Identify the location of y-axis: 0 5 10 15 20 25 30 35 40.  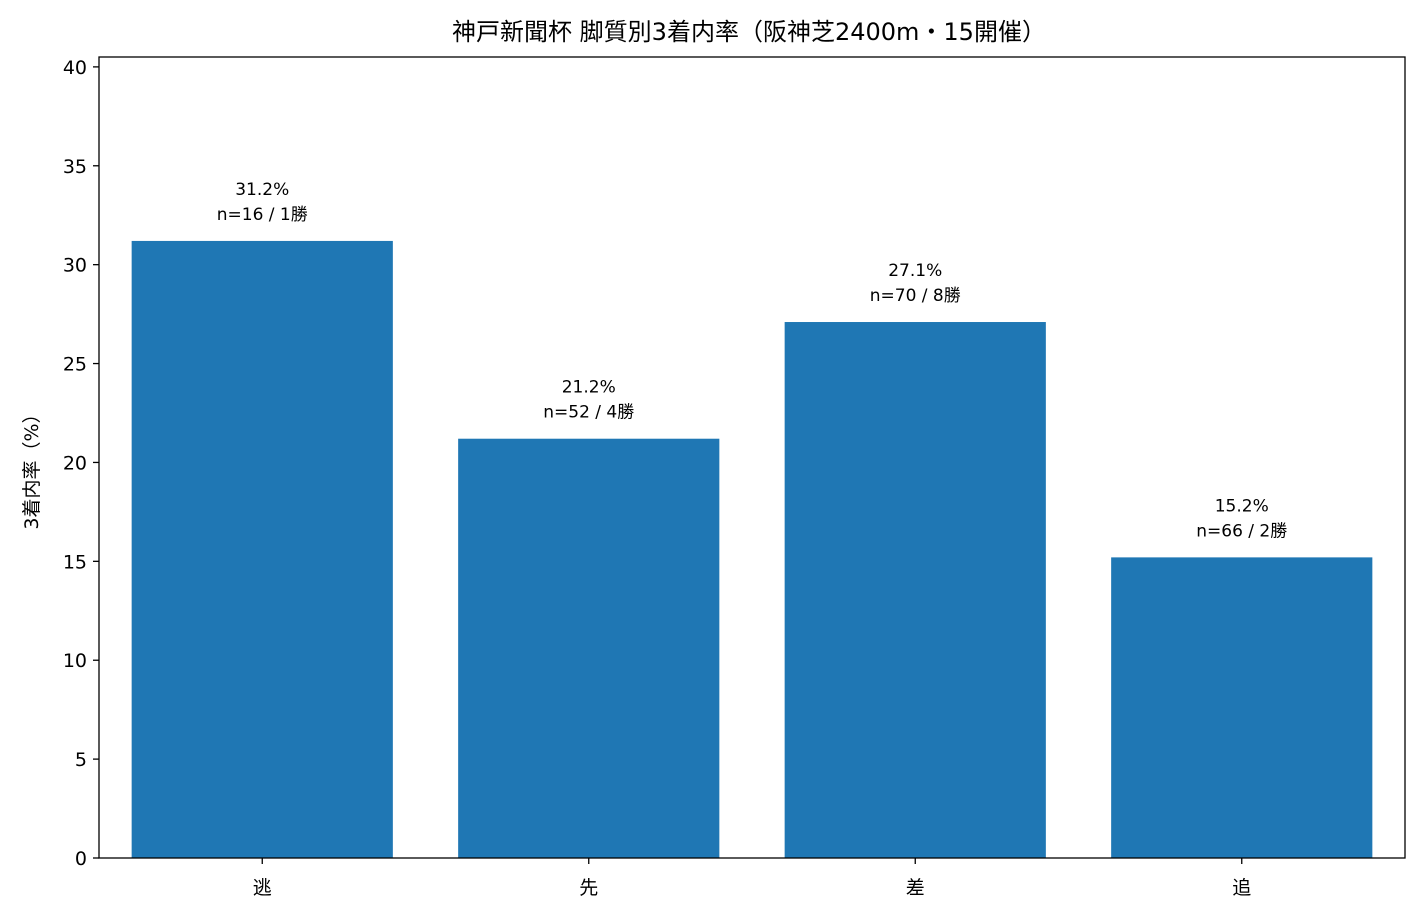
(81, 463).